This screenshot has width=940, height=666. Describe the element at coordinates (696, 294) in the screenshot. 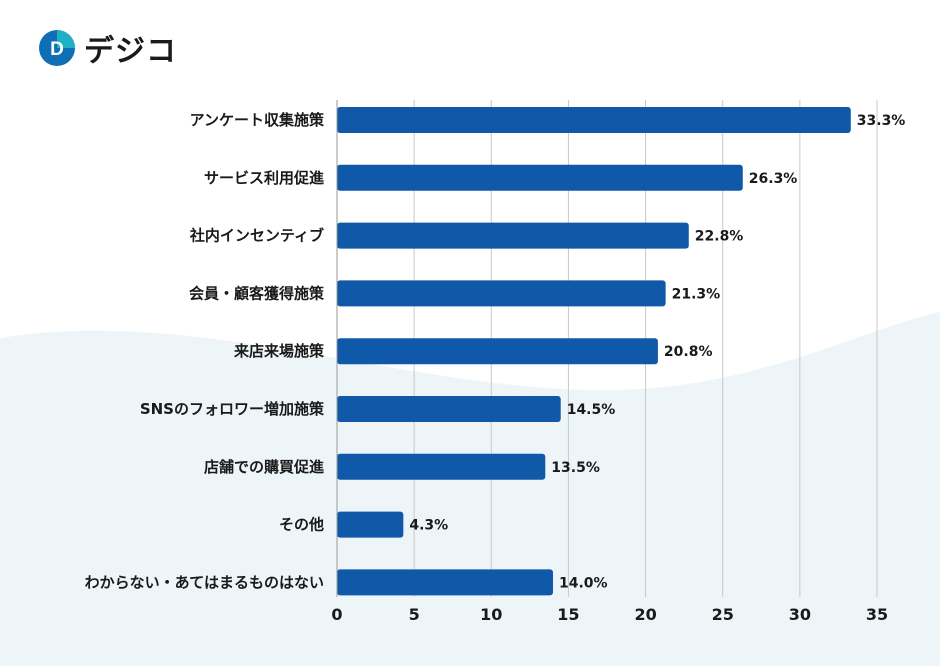

I see `value-label: 21.3%` at that location.